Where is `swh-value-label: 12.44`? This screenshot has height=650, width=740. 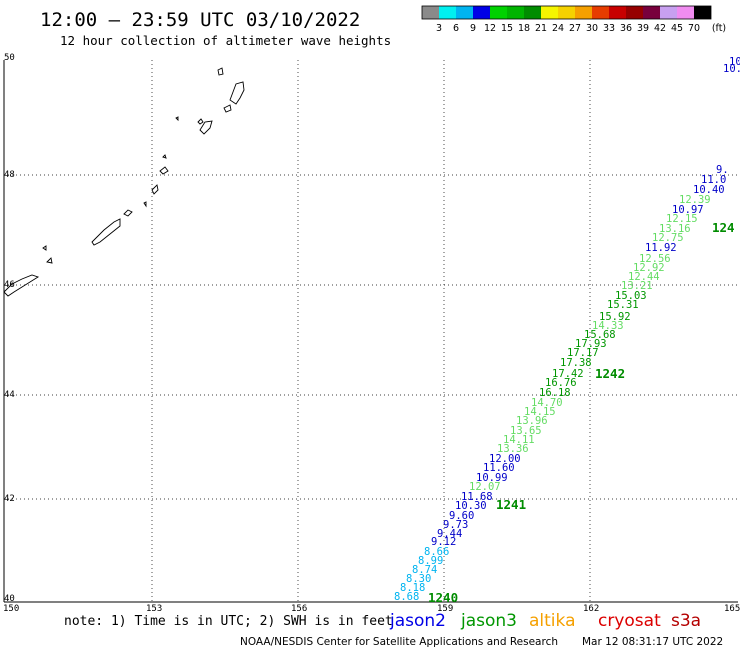 swh-value-label: 12.44 is located at coordinates (644, 277).